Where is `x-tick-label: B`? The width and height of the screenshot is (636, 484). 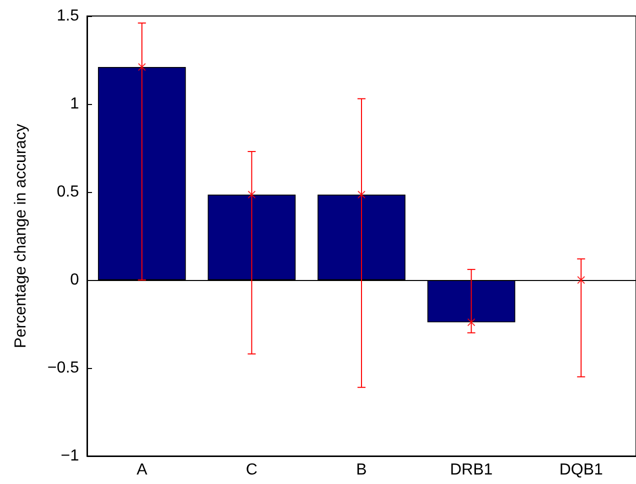 x-tick-label: B is located at coordinates (361, 470).